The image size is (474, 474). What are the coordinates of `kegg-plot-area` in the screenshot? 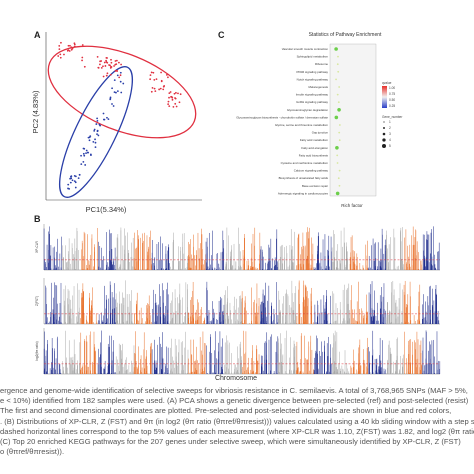 It's located at (353, 120).